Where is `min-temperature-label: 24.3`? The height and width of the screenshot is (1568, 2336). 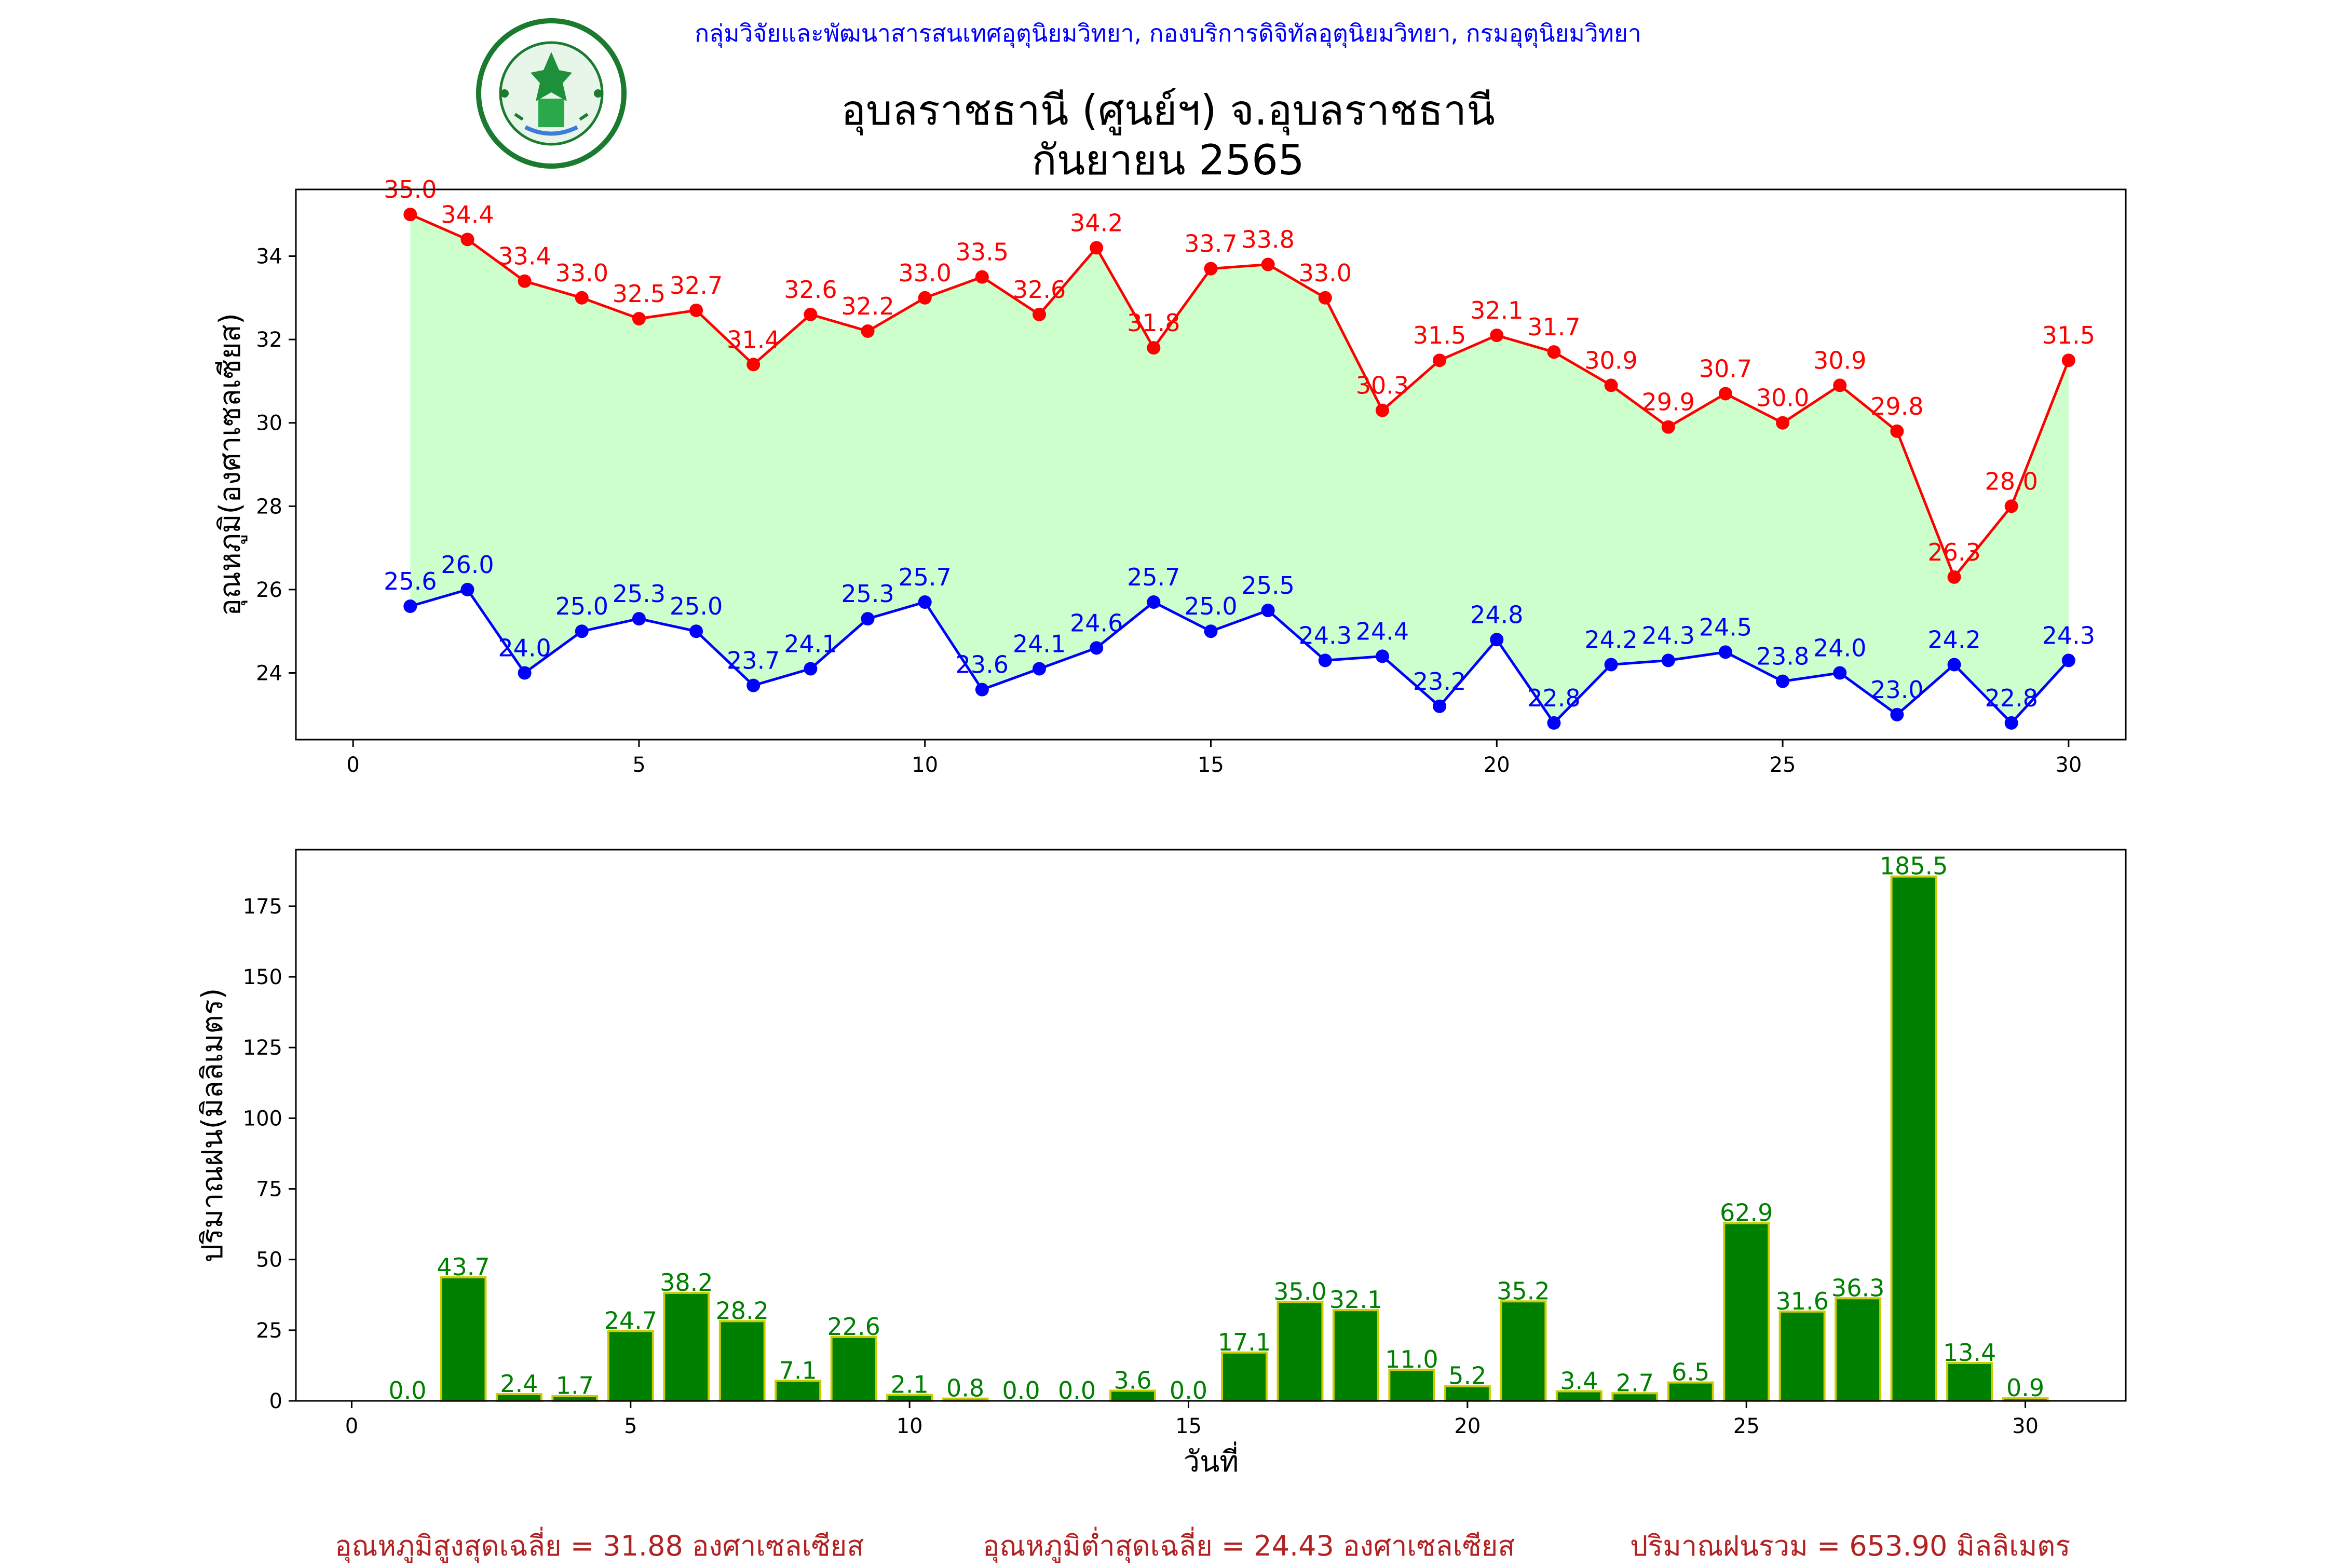
min-temperature-label: 24.3 is located at coordinates (1668, 635).